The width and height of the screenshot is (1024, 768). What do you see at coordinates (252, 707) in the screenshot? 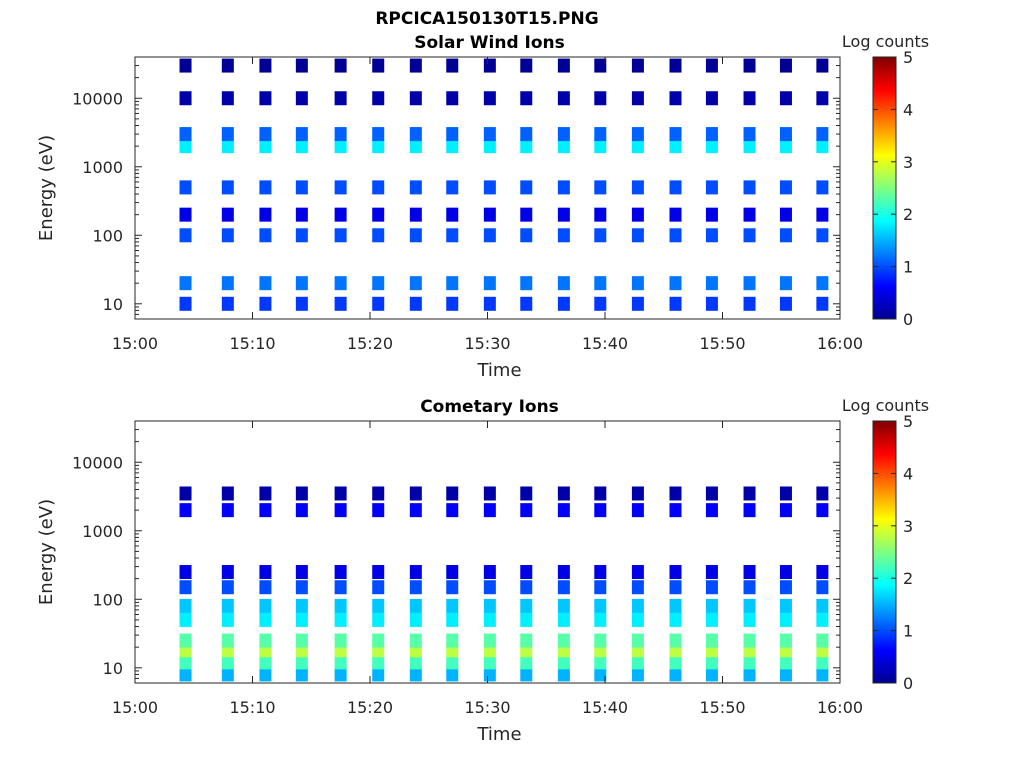
I see `x-tick-label: 15:10` at bounding box center [252, 707].